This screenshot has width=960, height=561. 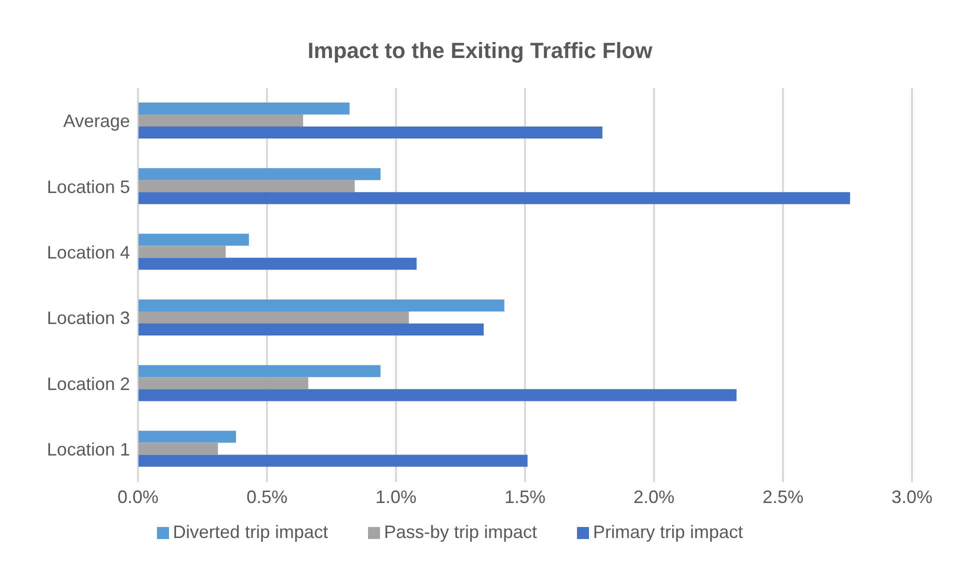 What do you see at coordinates (461, 532) in the screenshot?
I see `legend-label: Pass-by trip impact` at bounding box center [461, 532].